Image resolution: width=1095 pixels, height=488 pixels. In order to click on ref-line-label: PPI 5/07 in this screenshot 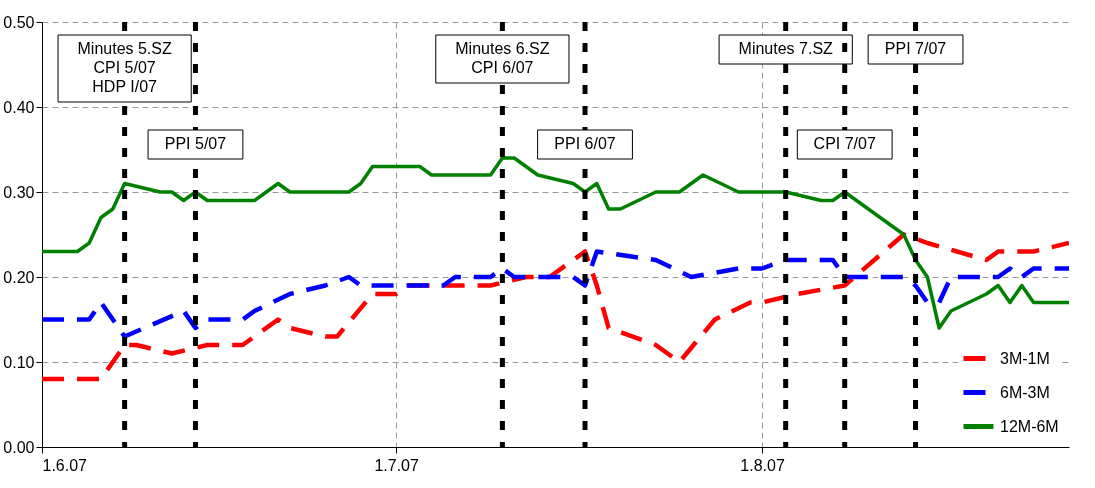, I will do `click(195, 143)`.